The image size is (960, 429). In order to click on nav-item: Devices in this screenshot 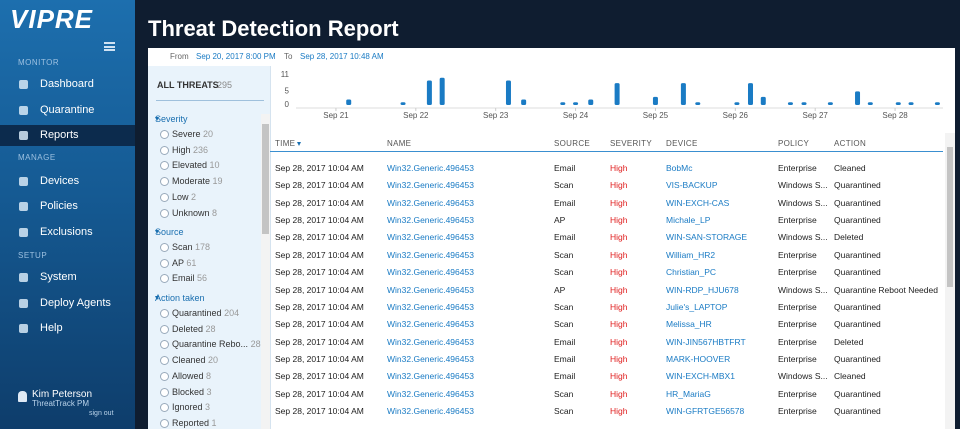, I will do `click(60, 181)`.